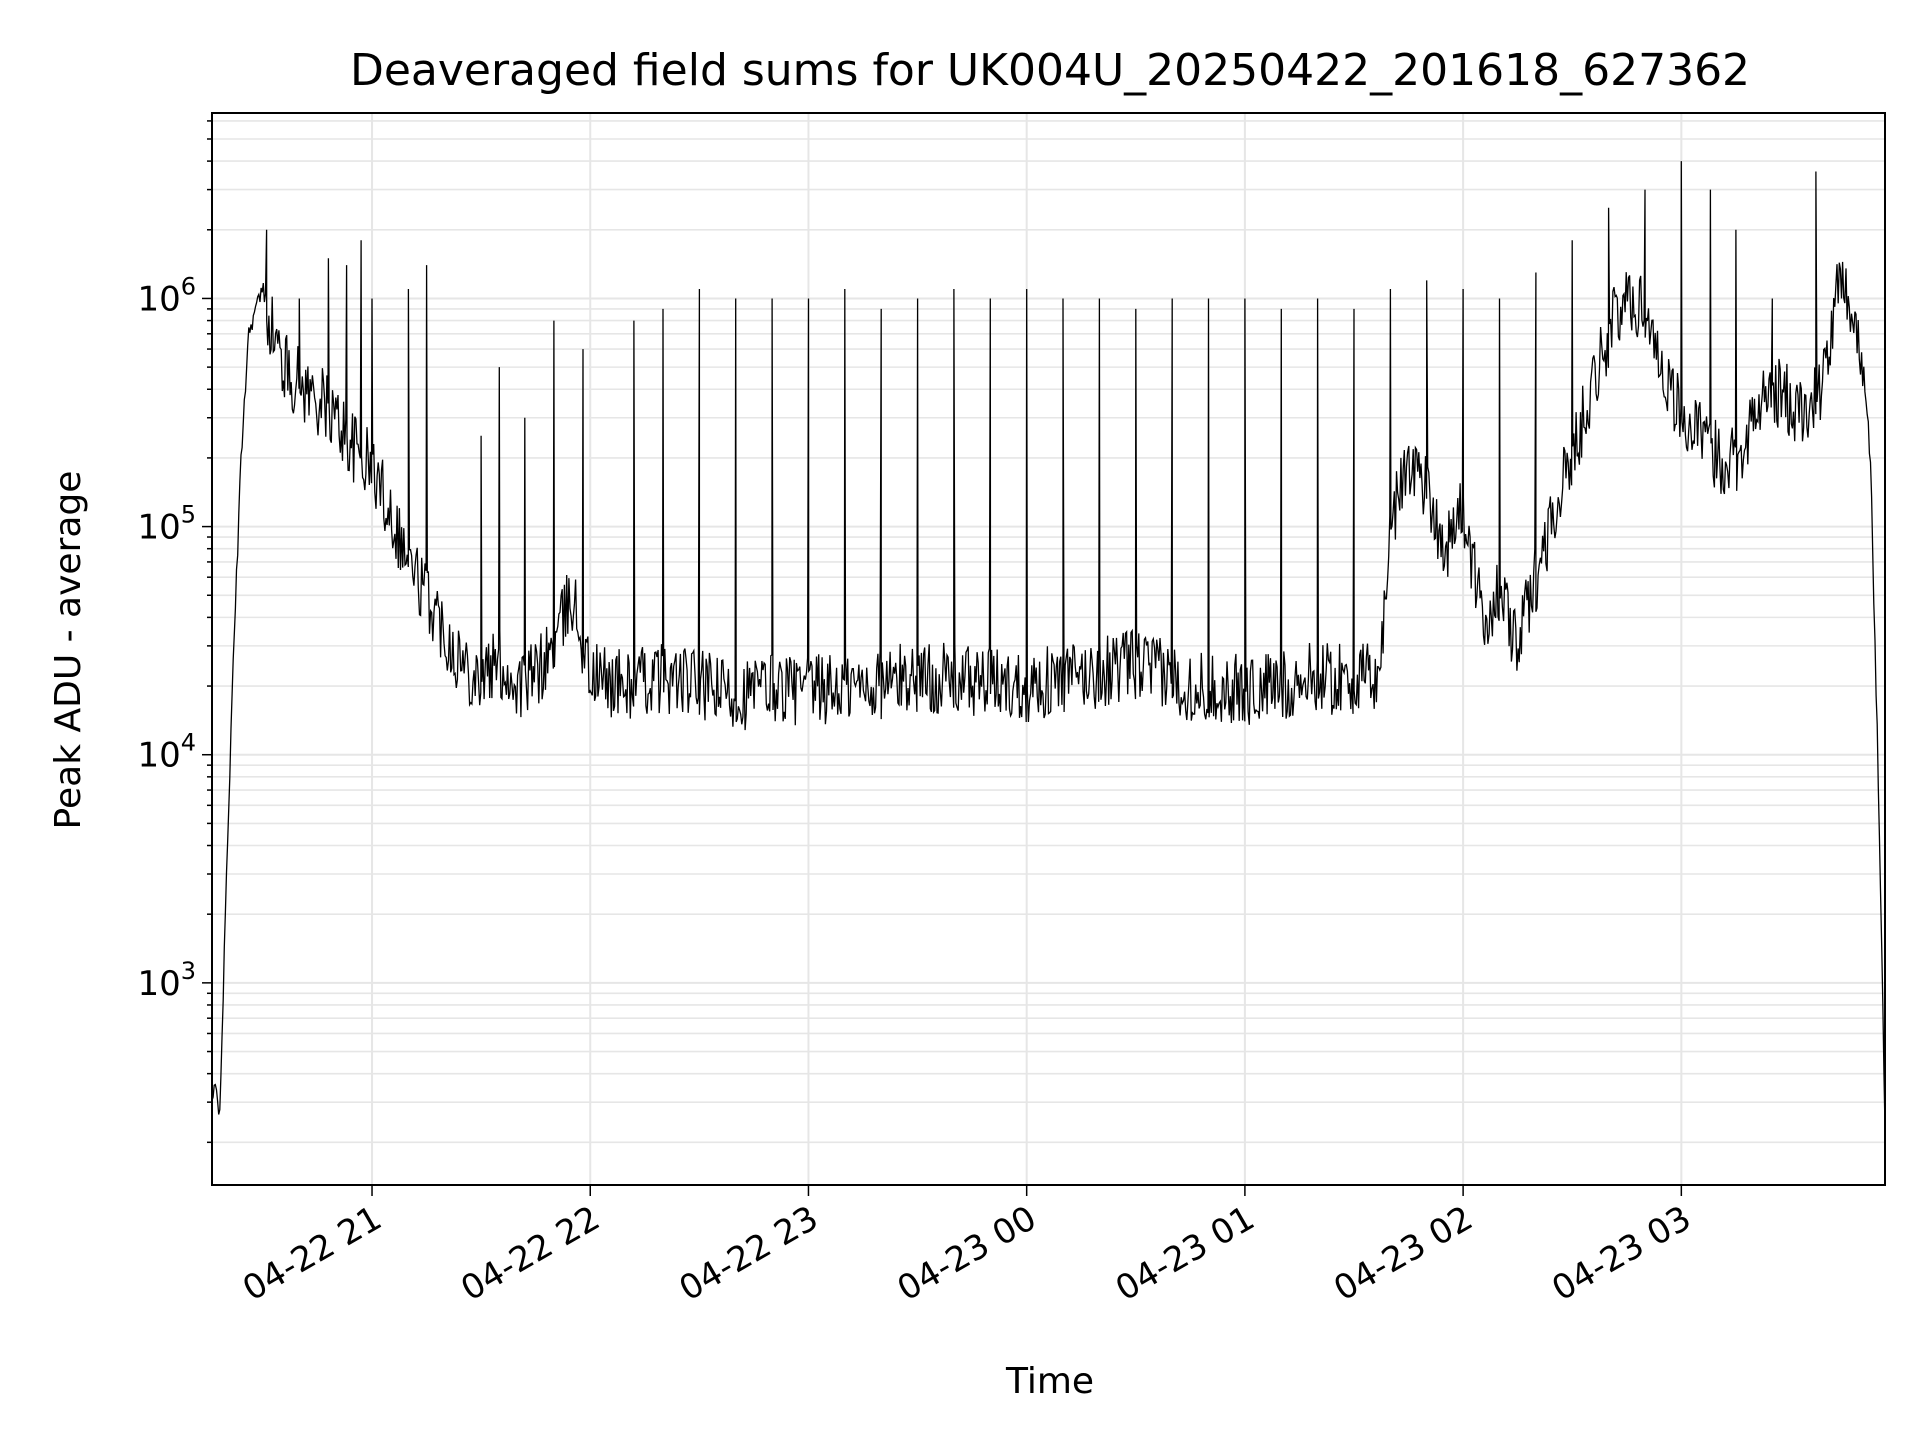 Image resolution: width=1920 pixels, height=1440 pixels. Describe the element at coordinates (1049, 1381) in the screenshot. I see `x-axis-label: Time` at that location.